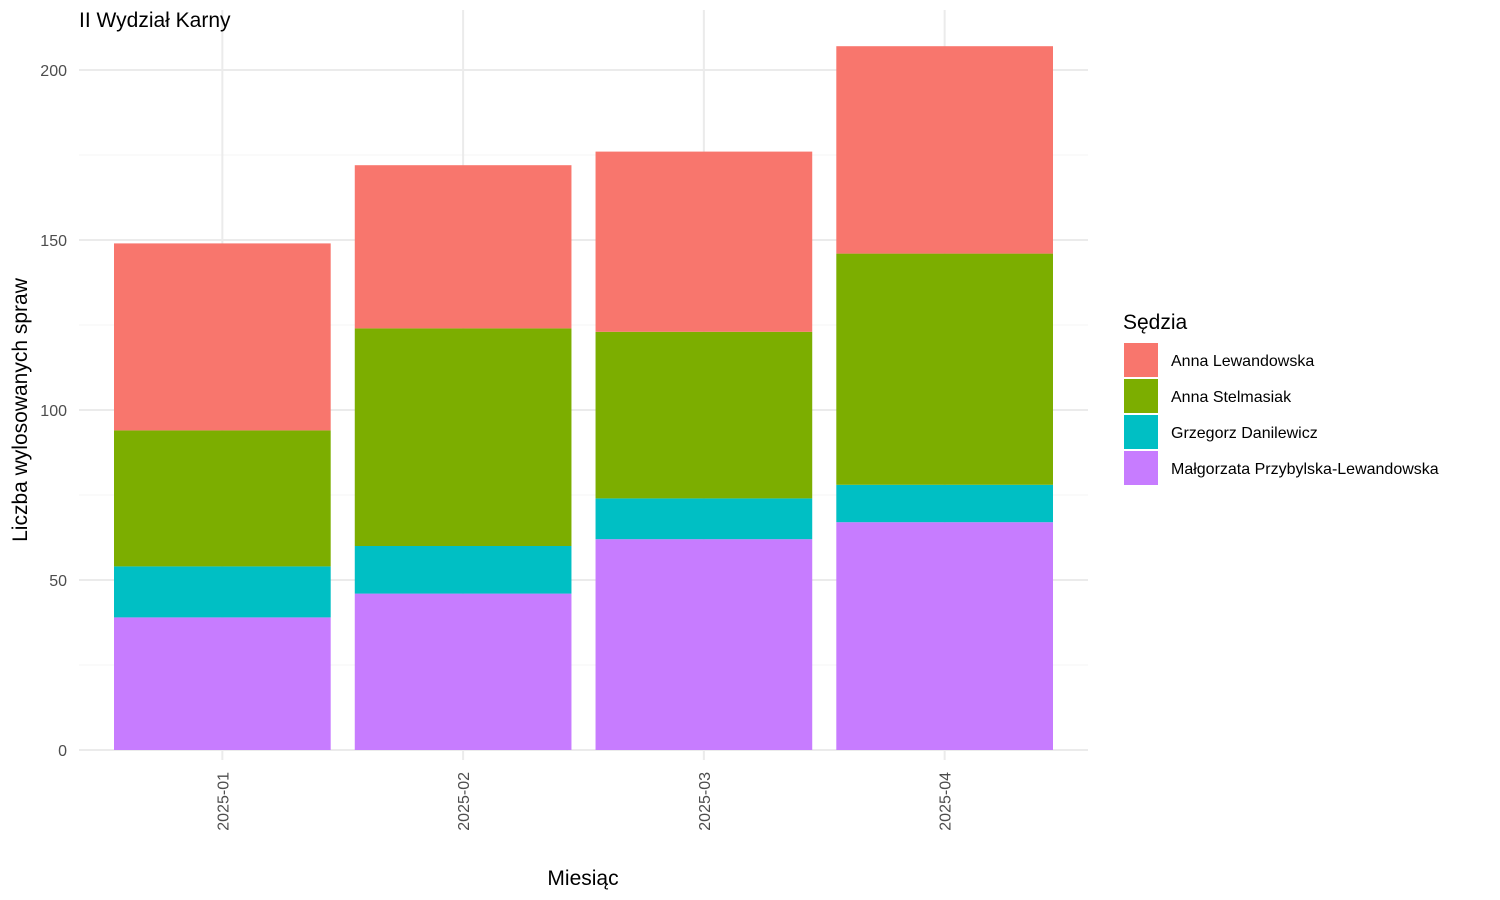 This screenshot has height=900, width=1500. I want to click on y-tick-label: 50, so click(58, 581).